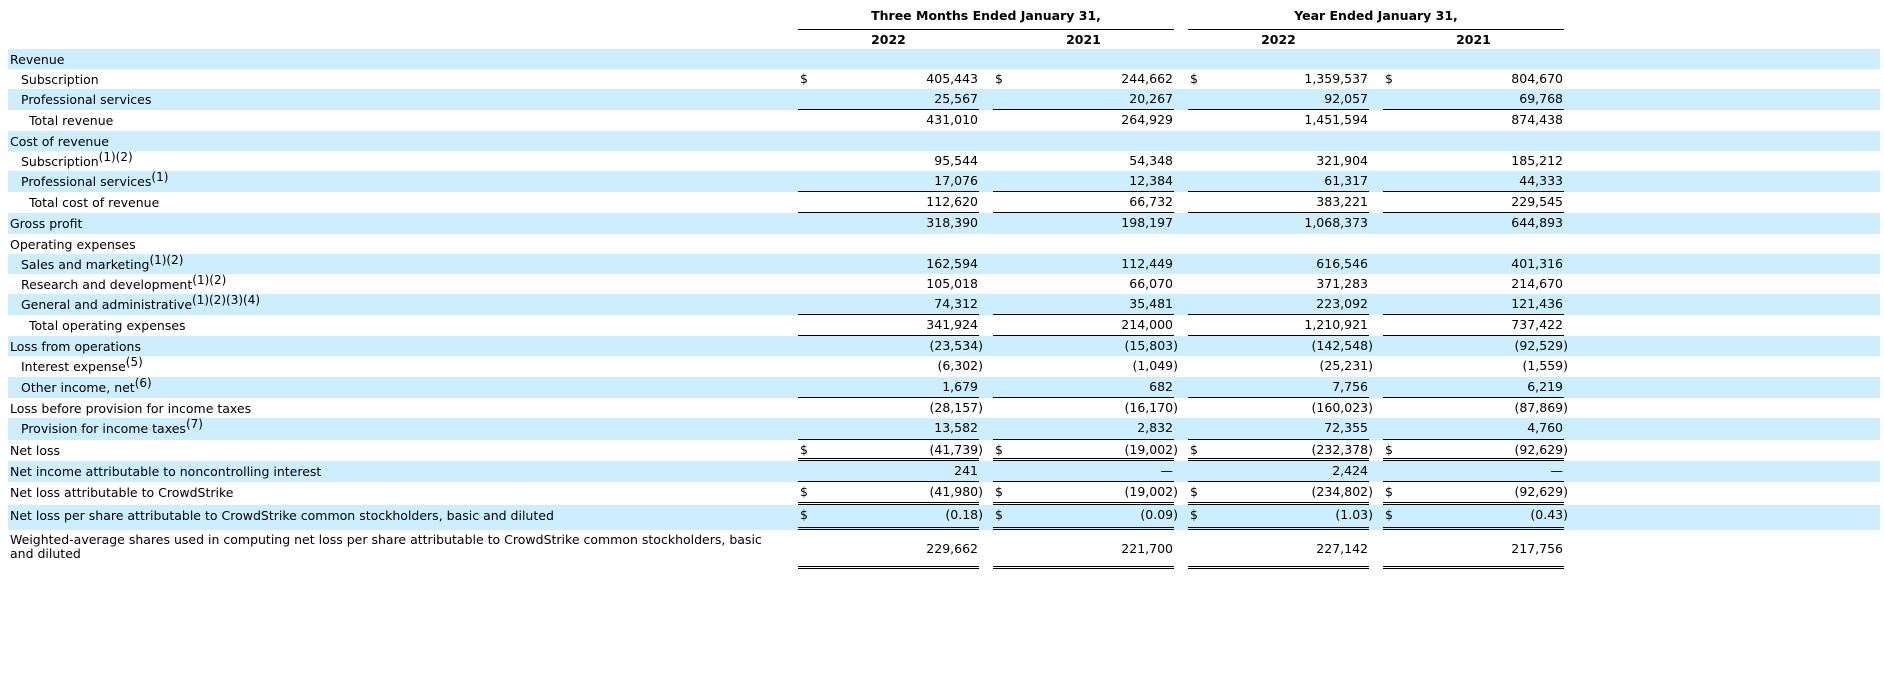  I want to click on cell-value: 20,267, so click(1151, 98).